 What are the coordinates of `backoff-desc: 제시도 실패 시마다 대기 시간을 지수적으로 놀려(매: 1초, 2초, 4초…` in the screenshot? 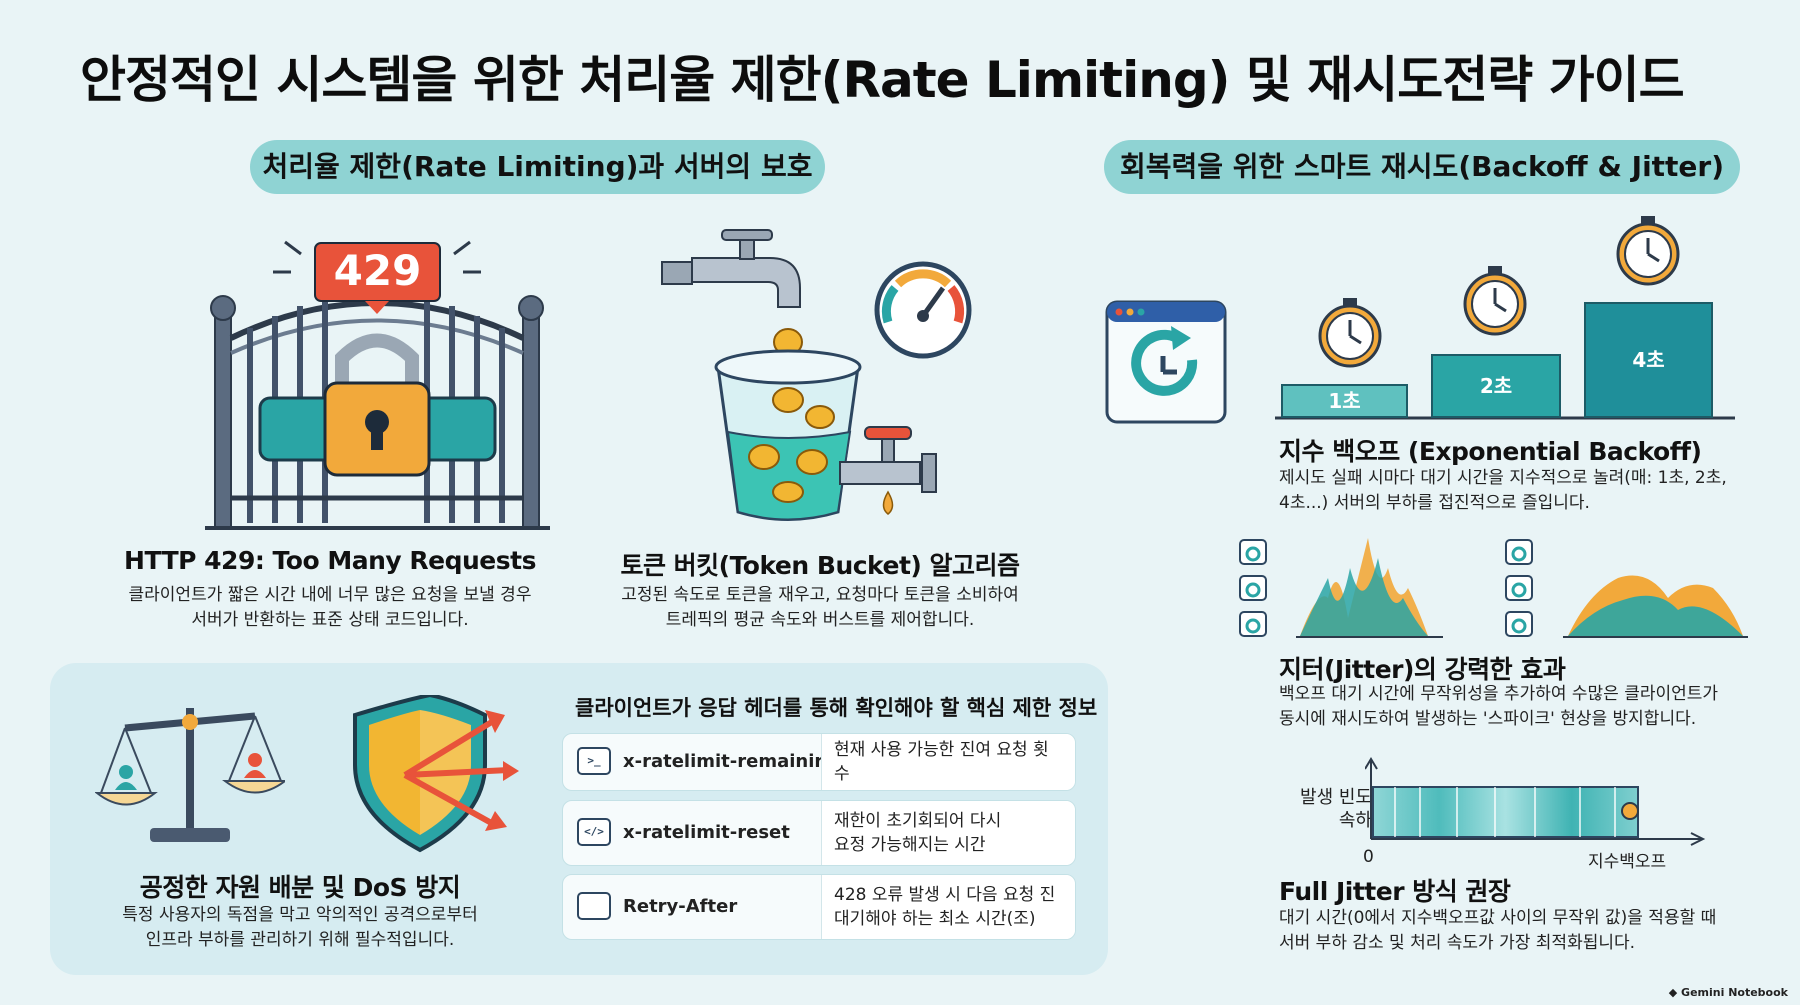 It's located at (1503, 490).